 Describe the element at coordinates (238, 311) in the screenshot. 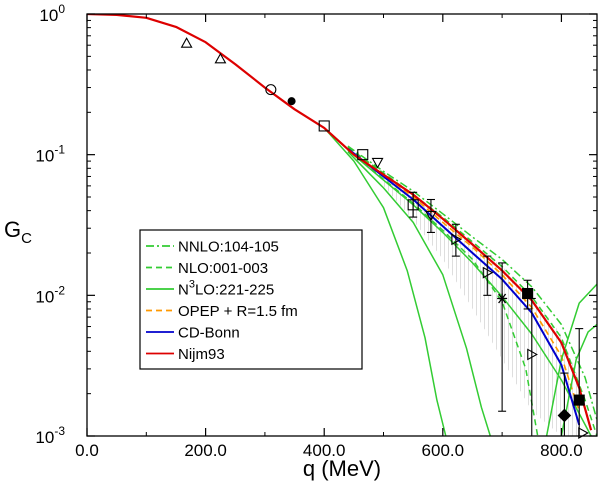

I see `legend-entry-label: OPEP + R=1.5 fm` at that location.